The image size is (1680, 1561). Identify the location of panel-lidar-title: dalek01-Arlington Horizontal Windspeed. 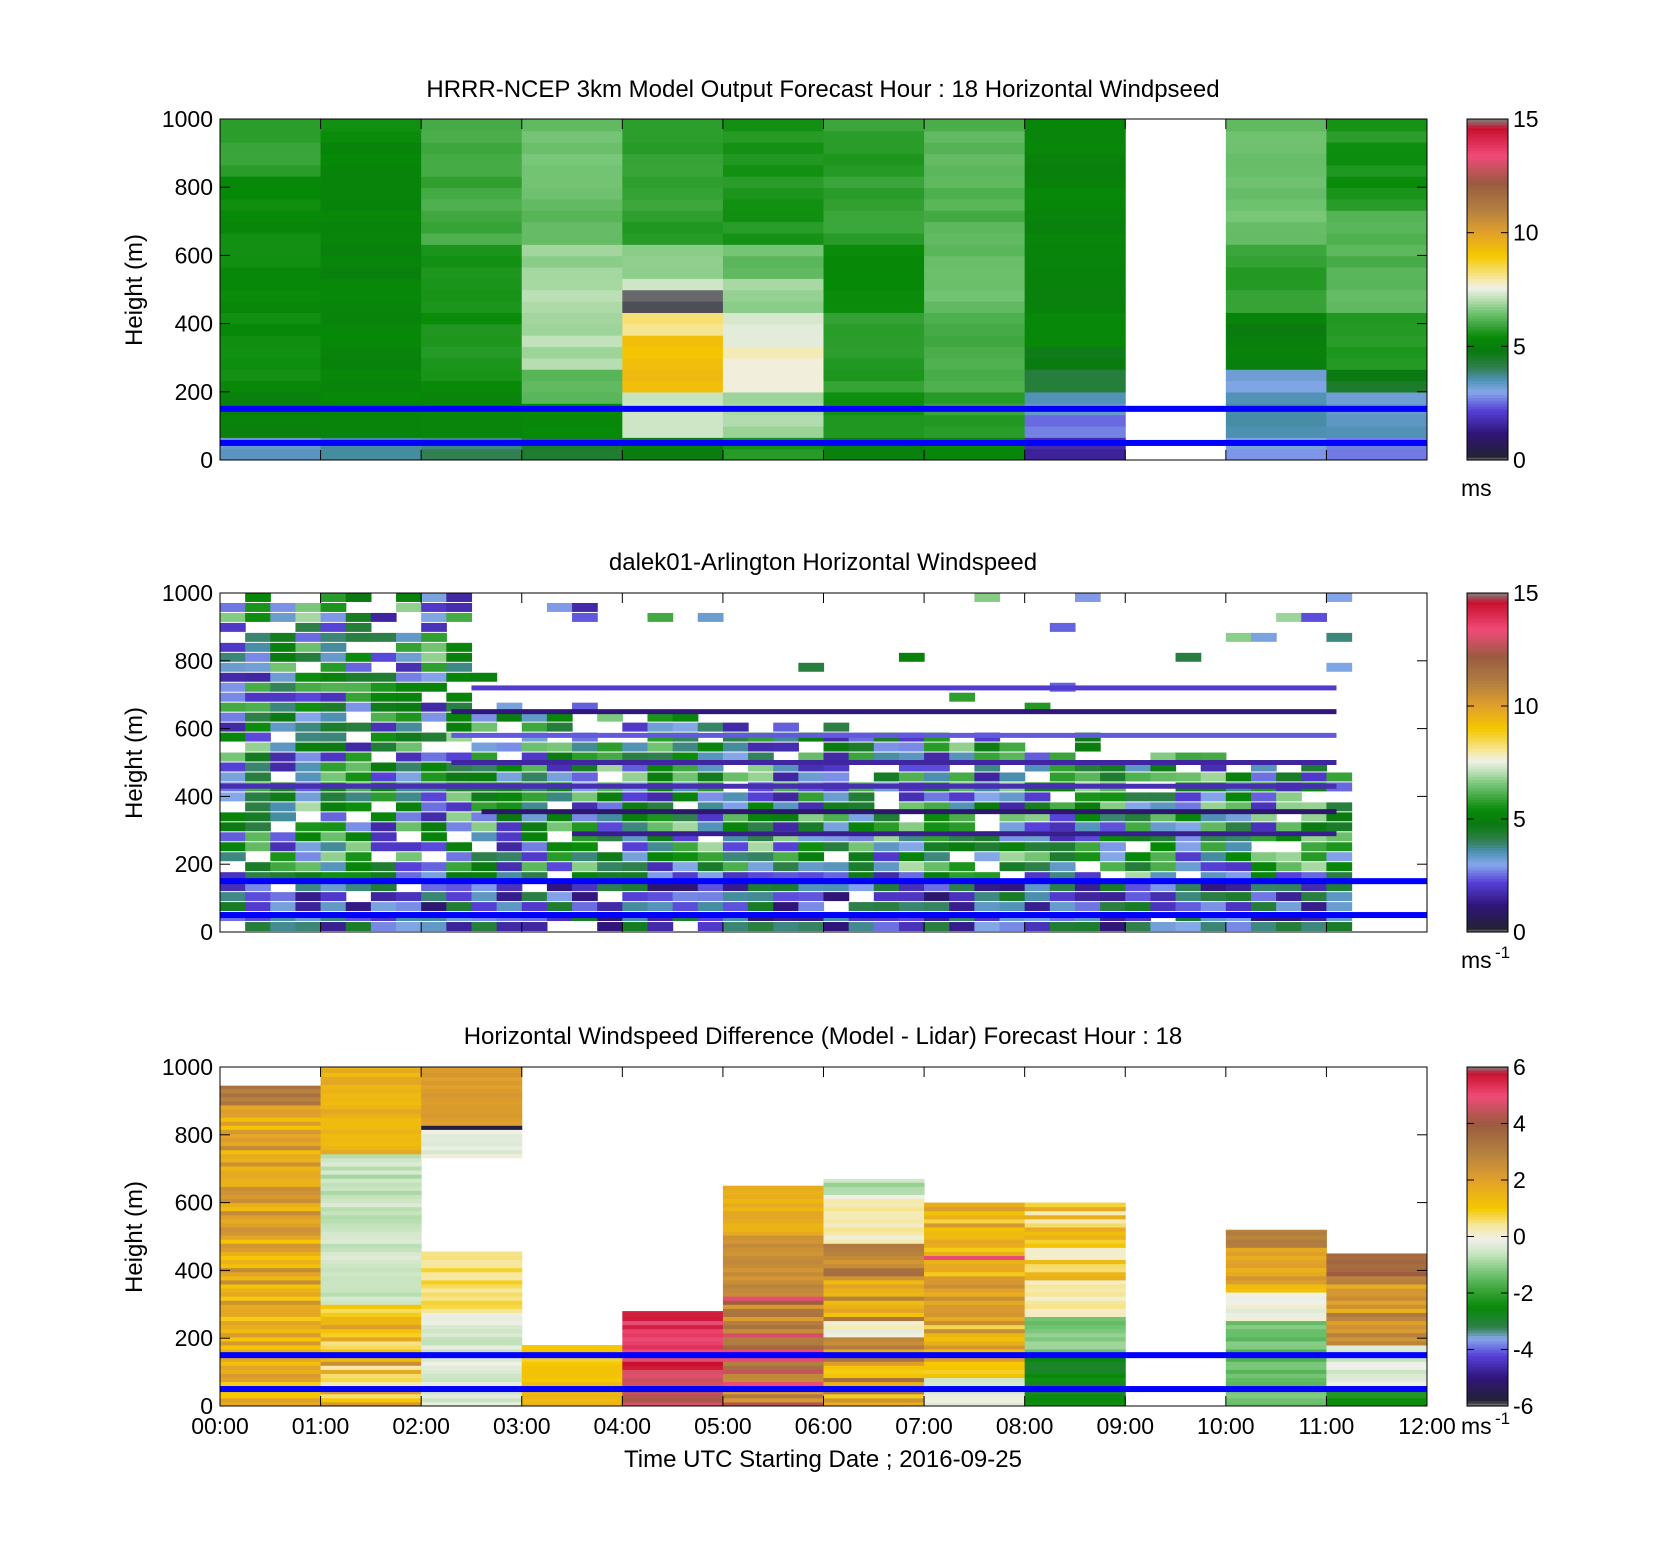
(823, 562).